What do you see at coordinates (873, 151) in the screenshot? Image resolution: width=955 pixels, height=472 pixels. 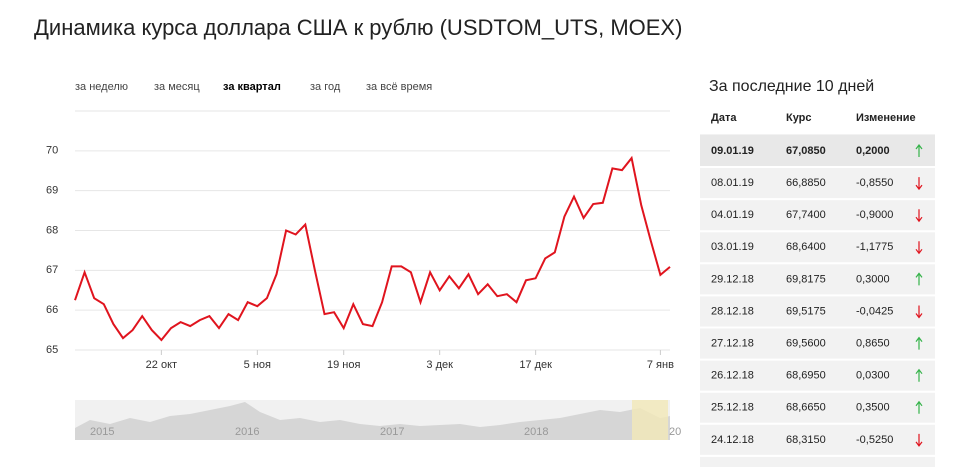 I see `cell: 0,2000` at bounding box center [873, 151].